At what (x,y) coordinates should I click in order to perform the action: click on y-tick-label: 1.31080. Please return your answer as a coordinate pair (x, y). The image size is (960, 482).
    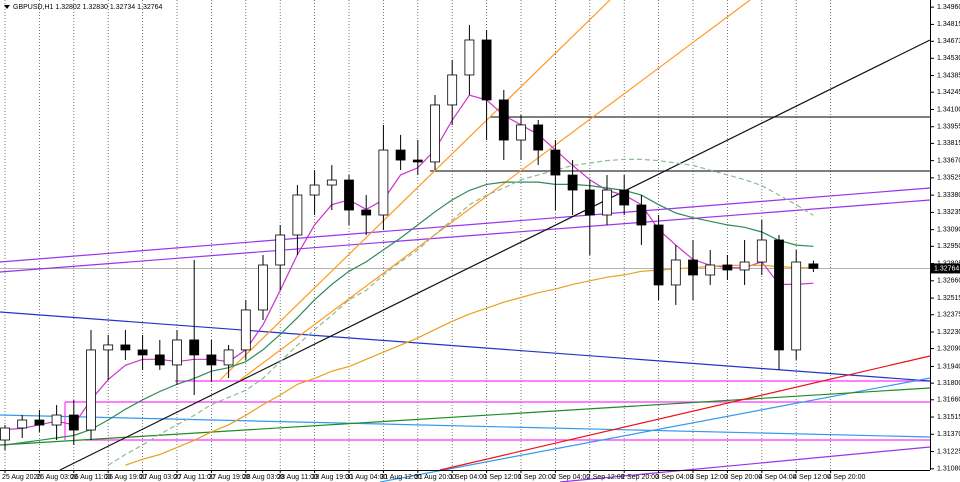
    Looking at the image, I should click on (948, 469).